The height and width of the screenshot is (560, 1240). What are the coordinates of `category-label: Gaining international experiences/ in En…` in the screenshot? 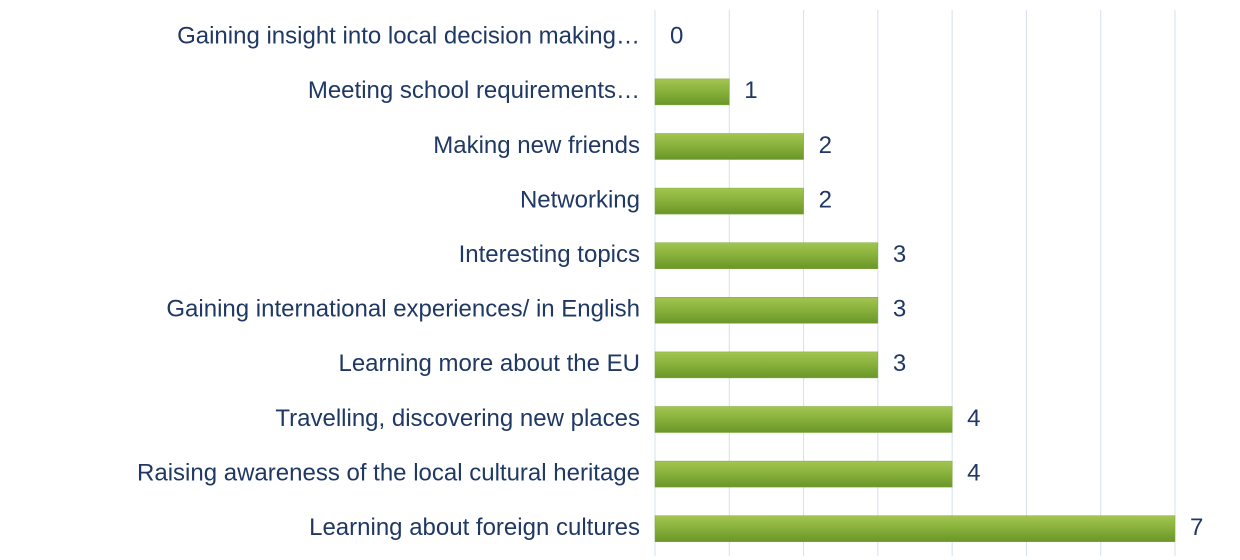 It's located at (403, 309).